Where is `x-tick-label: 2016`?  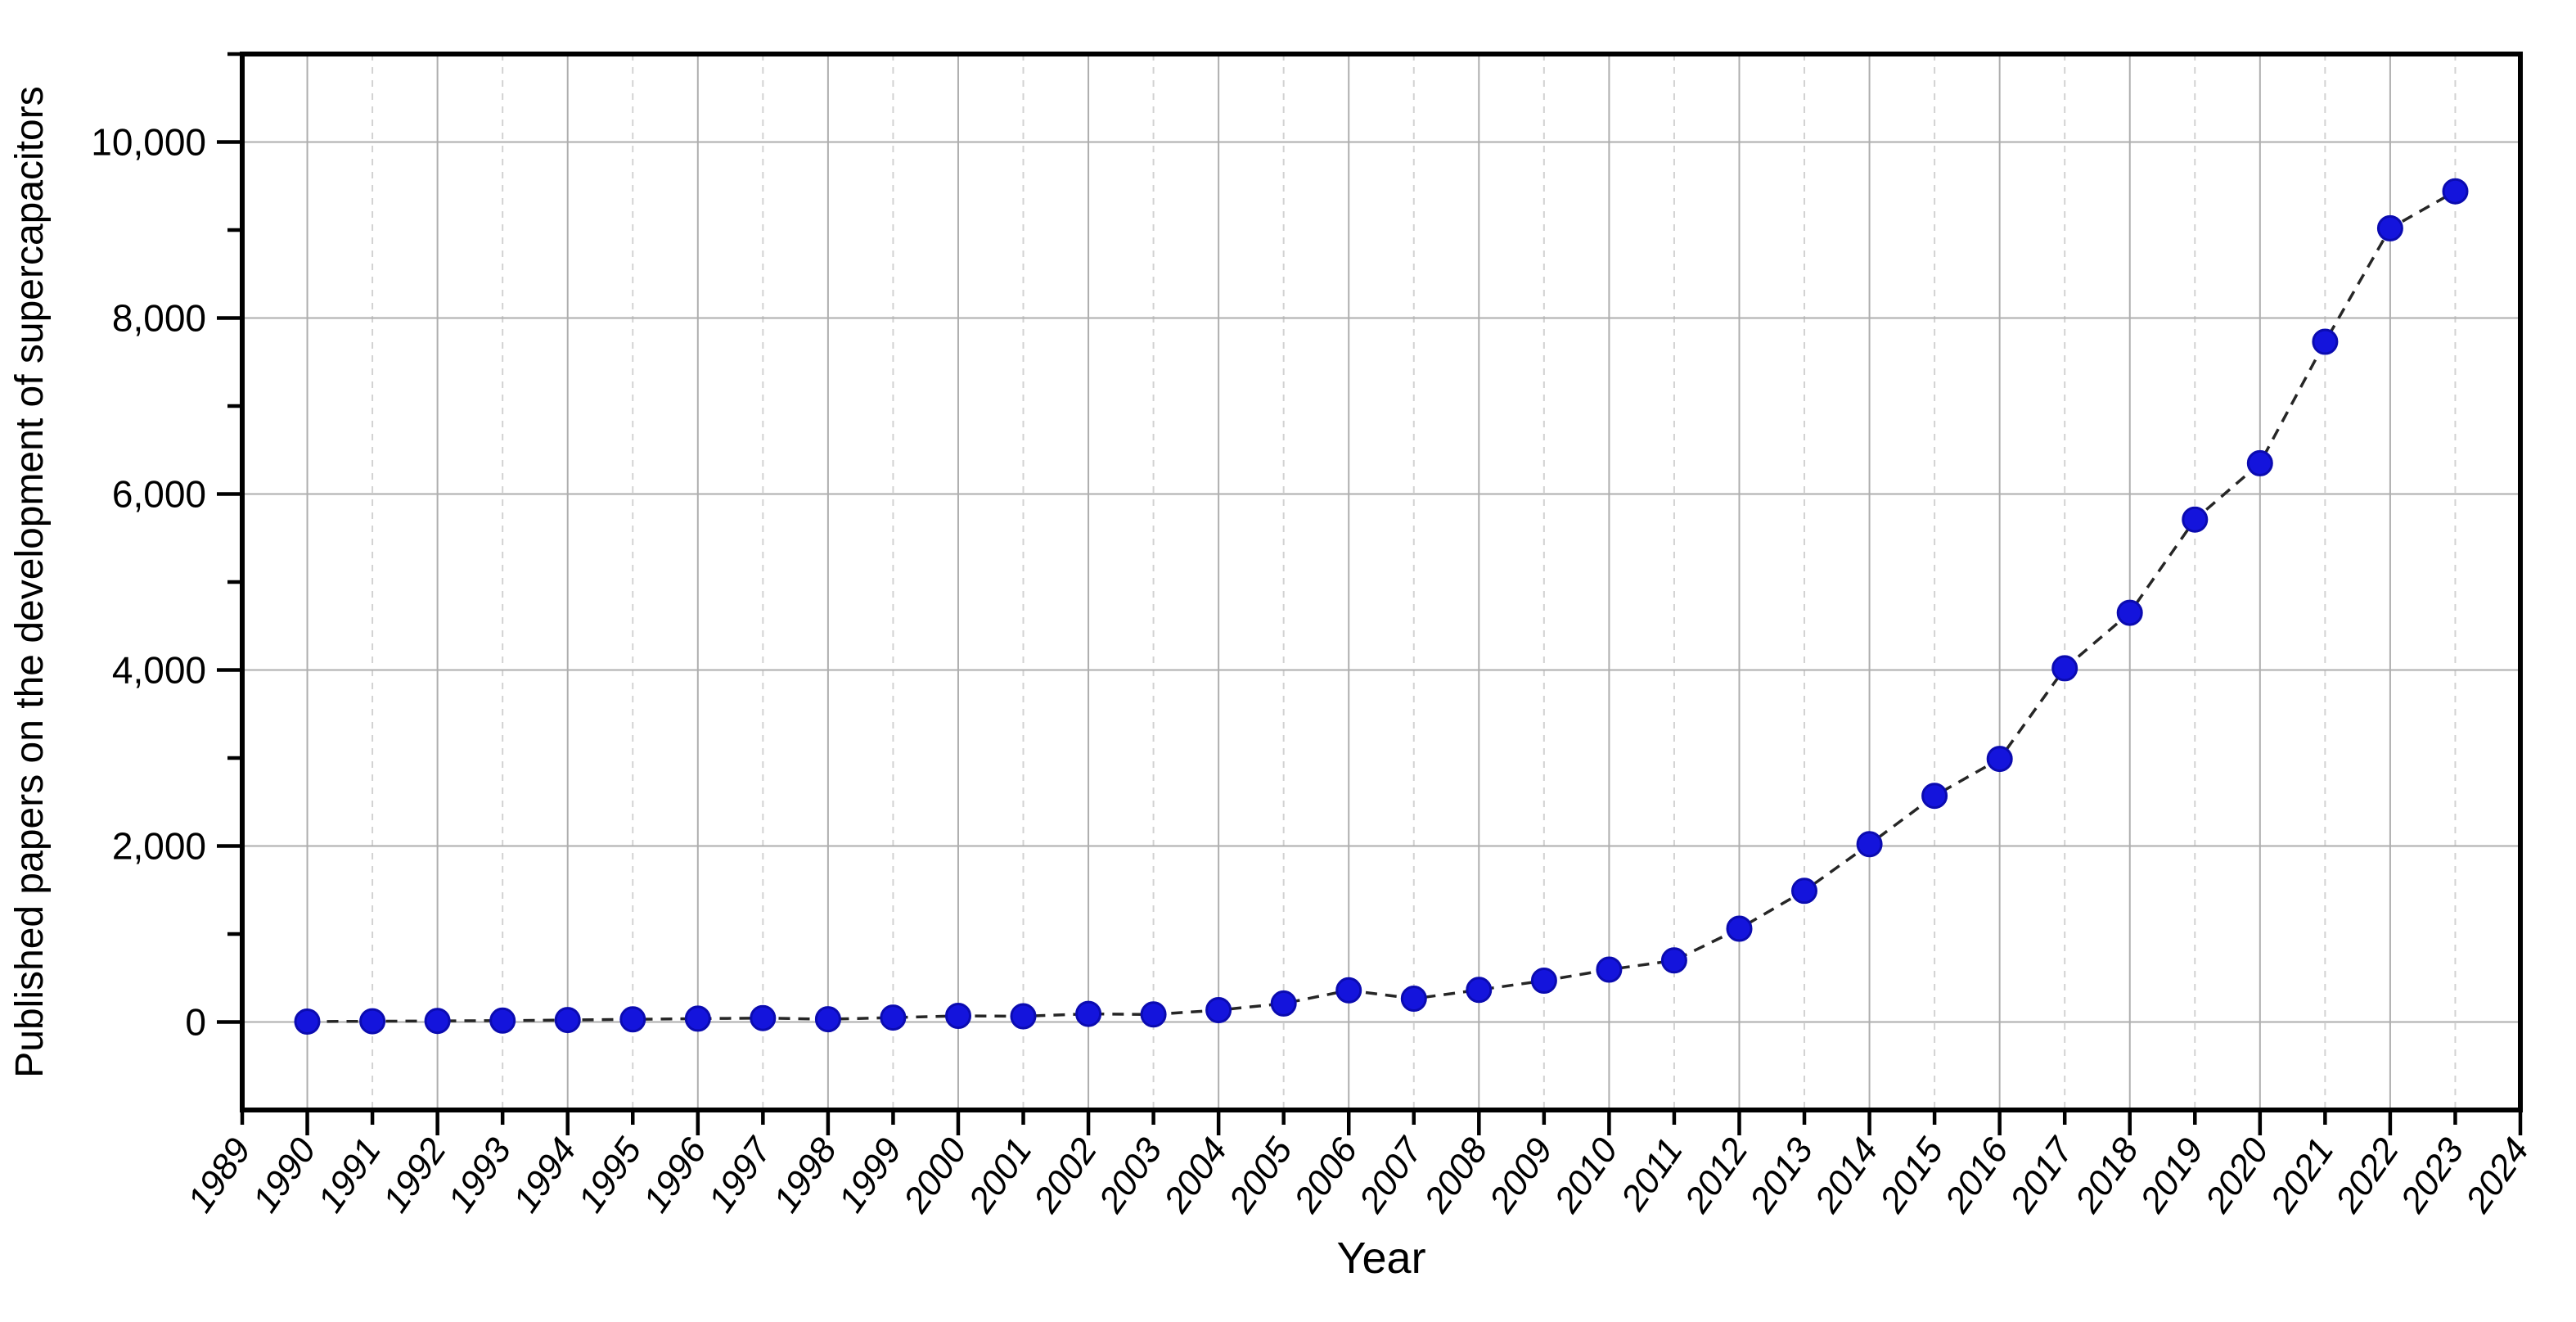
x-tick-label: 2016 is located at coordinates (1977, 1175).